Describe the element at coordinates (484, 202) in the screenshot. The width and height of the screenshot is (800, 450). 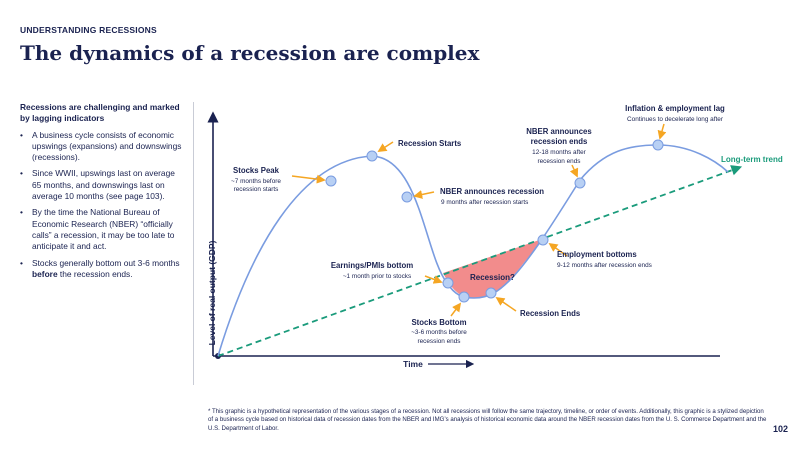
I see `nber-announces-line1: 9 months after recession starts` at that location.